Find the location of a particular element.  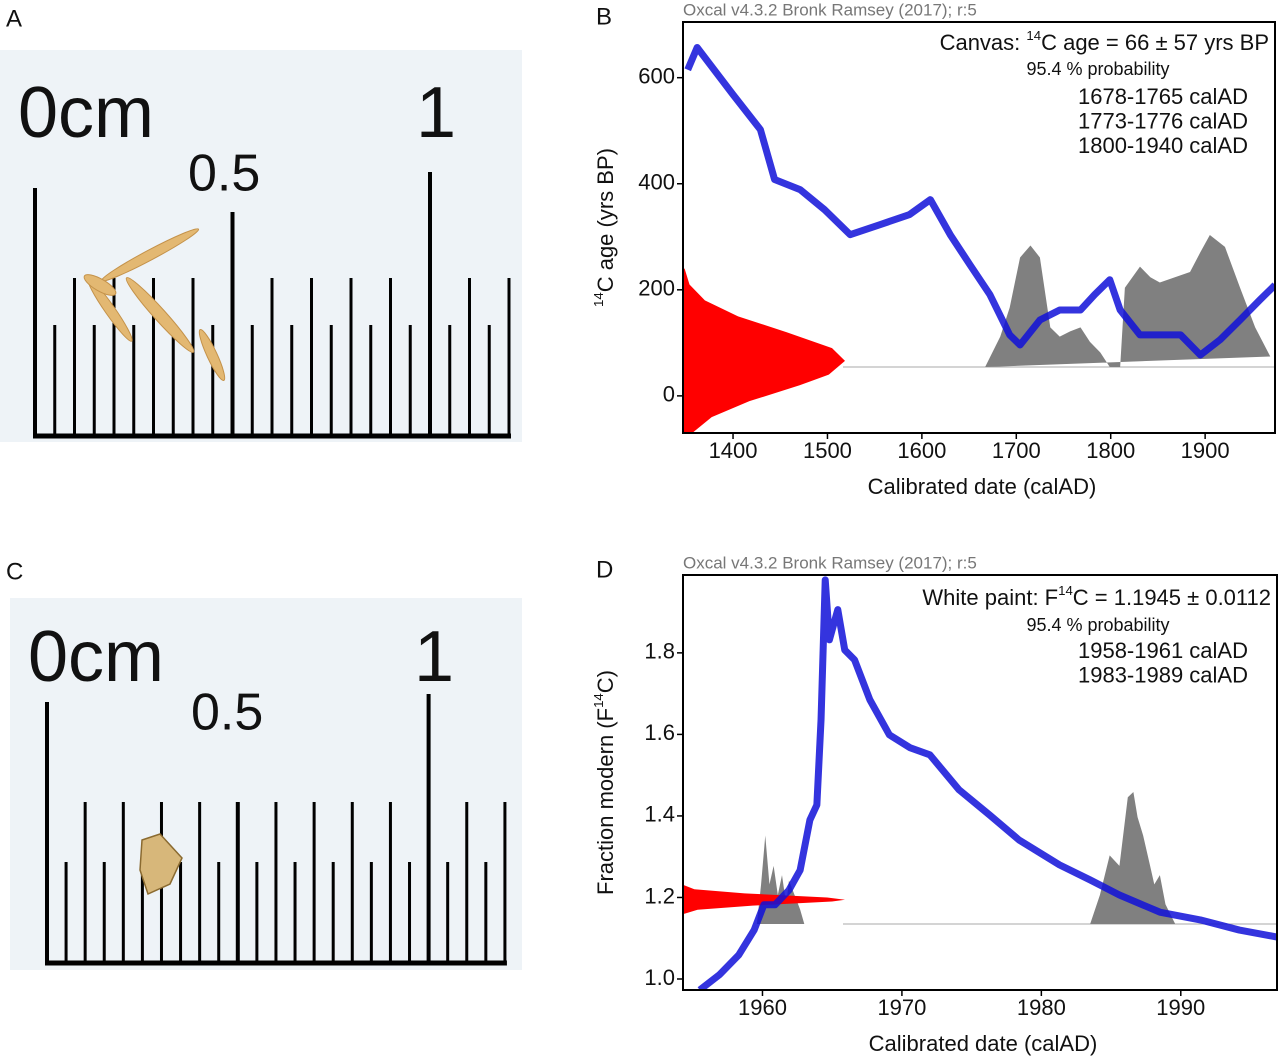

photo-background is located at coordinates (266, 784).